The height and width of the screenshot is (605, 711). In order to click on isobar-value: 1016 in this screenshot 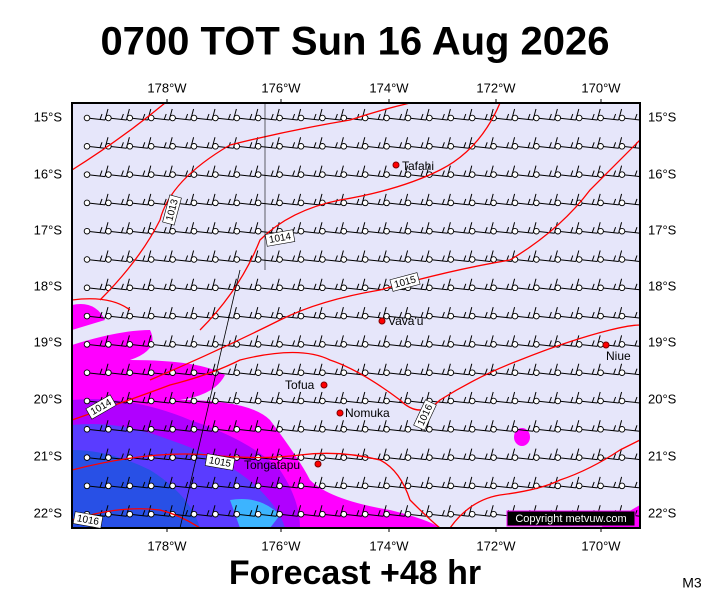, I will do `click(88, 520)`.